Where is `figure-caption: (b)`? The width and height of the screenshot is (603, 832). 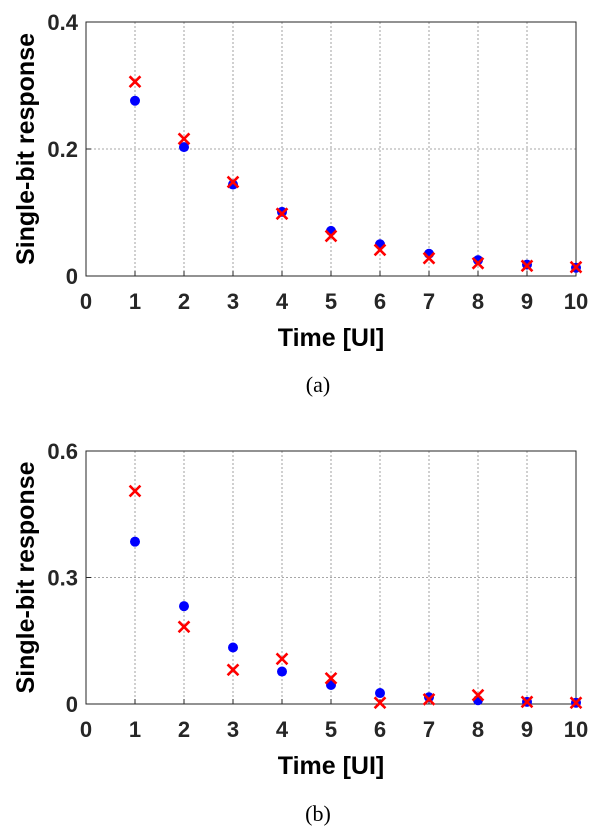 figure-caption: (b) is located at coordinates (318, 813).